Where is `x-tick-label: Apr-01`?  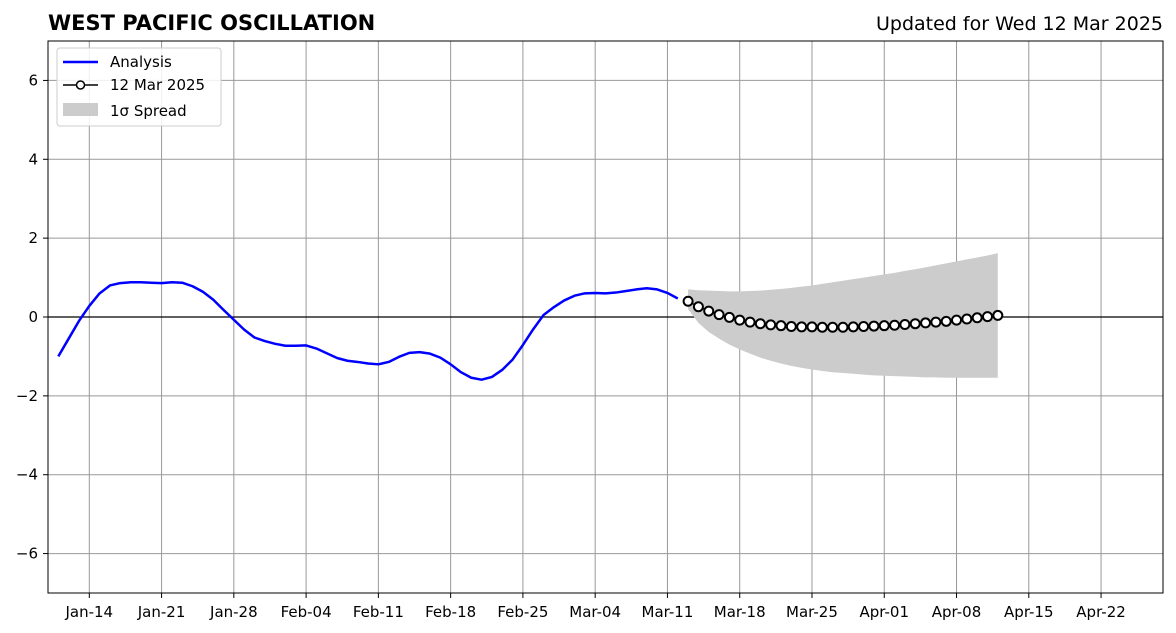
x-tick-label: Apr-01 is located at coordinates (885, 612).